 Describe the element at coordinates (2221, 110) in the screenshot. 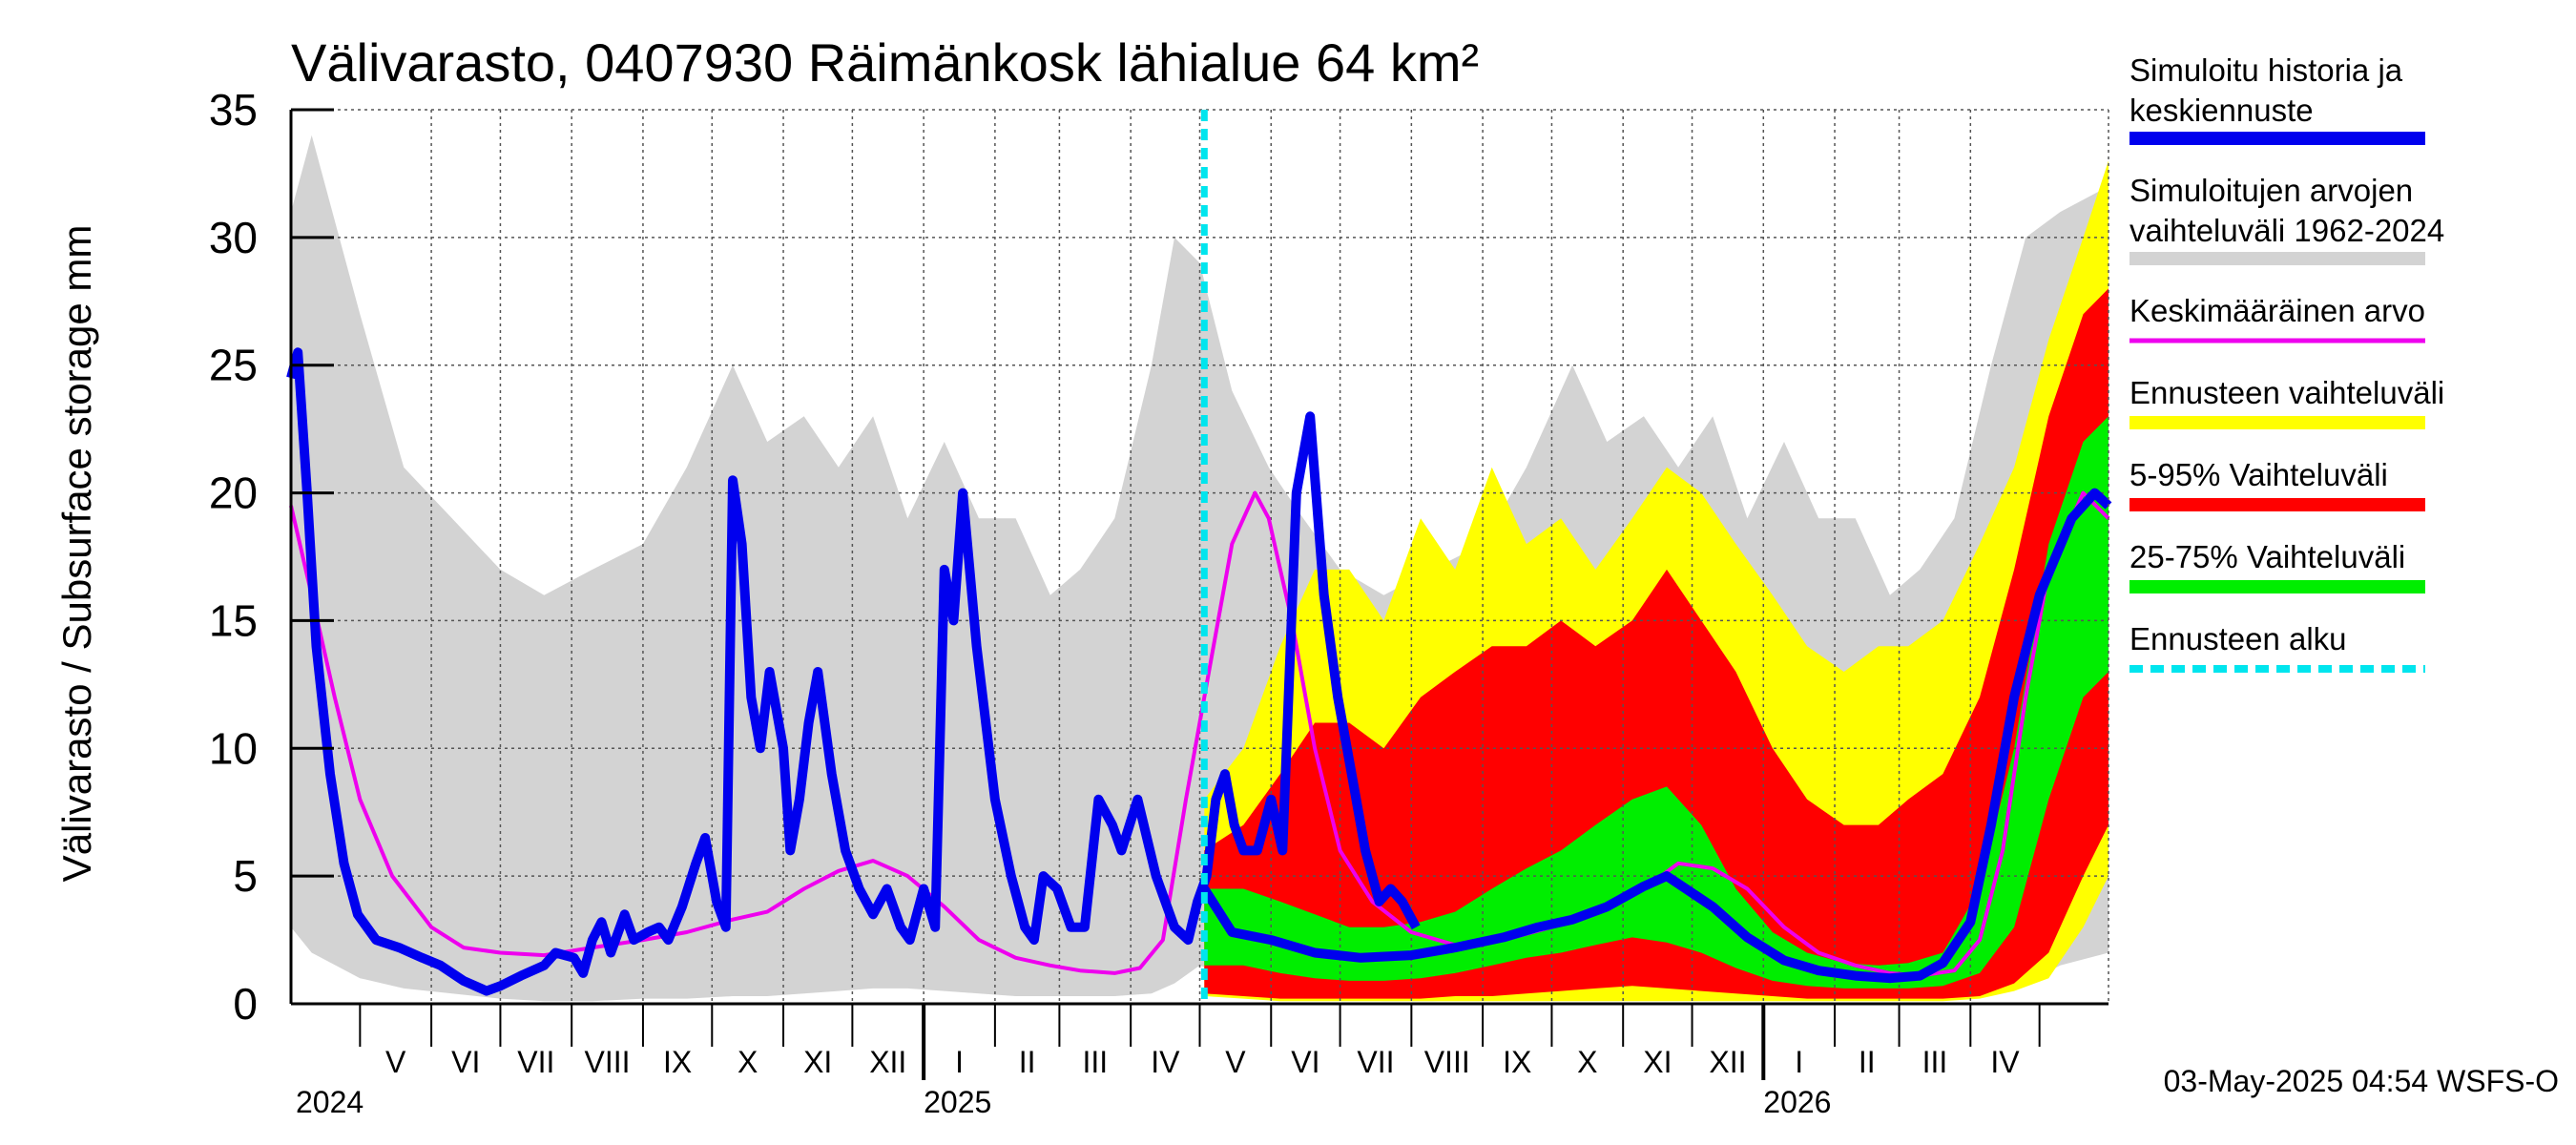

I see `legend-label-line2: keskiennuste` at that location.